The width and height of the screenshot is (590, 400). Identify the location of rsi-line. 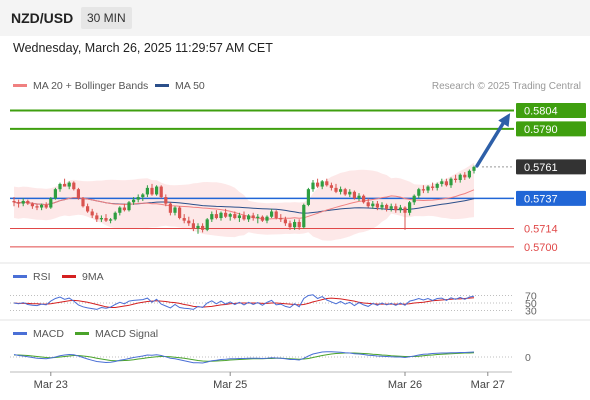
(244, 302).